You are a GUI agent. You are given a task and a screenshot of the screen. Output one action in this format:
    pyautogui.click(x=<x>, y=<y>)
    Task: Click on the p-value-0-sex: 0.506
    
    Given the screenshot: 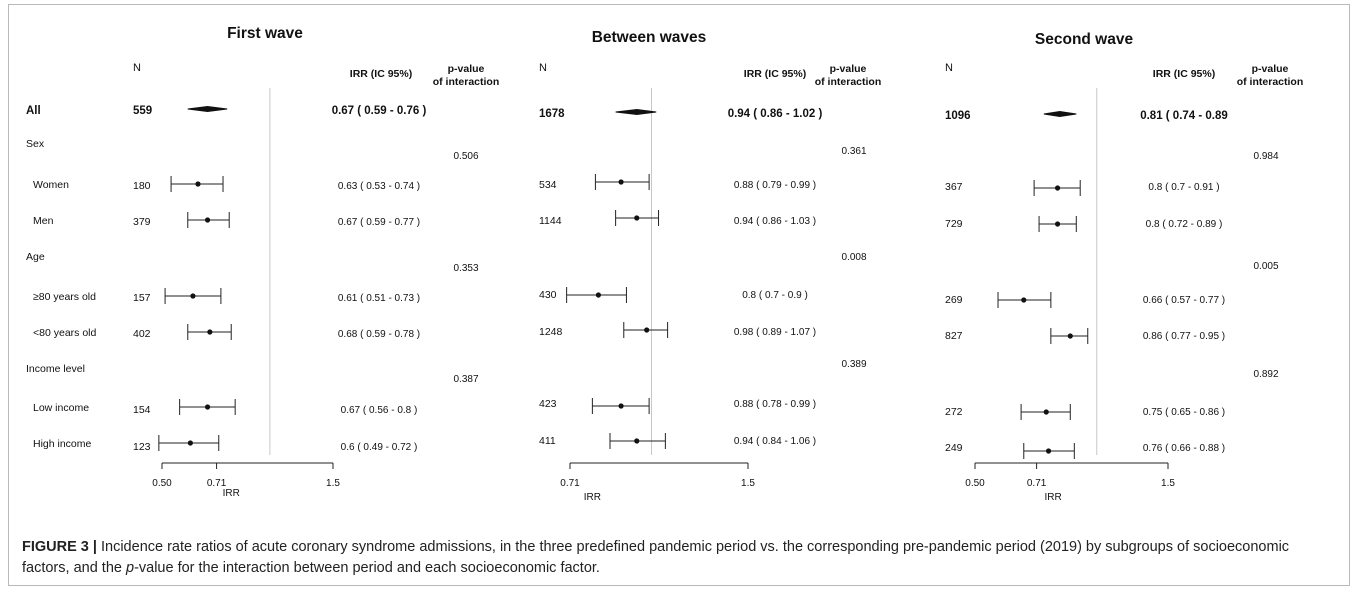 What is the action you would take?
    pyautogui.click(x=465, y=156)
    